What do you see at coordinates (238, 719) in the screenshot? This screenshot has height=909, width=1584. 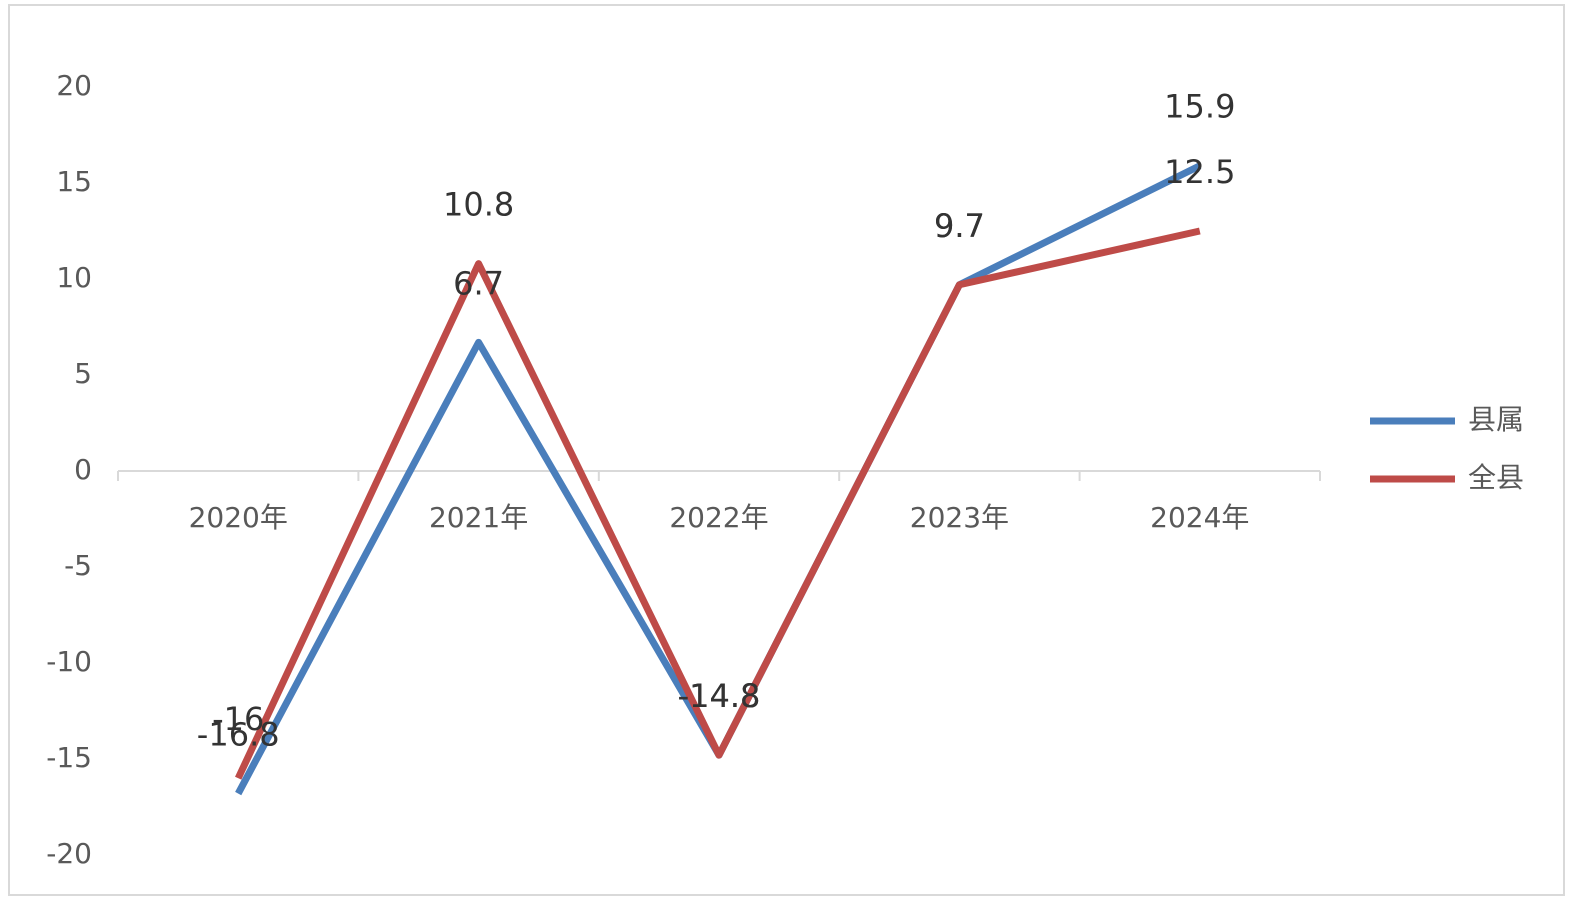 I see `data-label: -16` at bounding box center [238, 719].